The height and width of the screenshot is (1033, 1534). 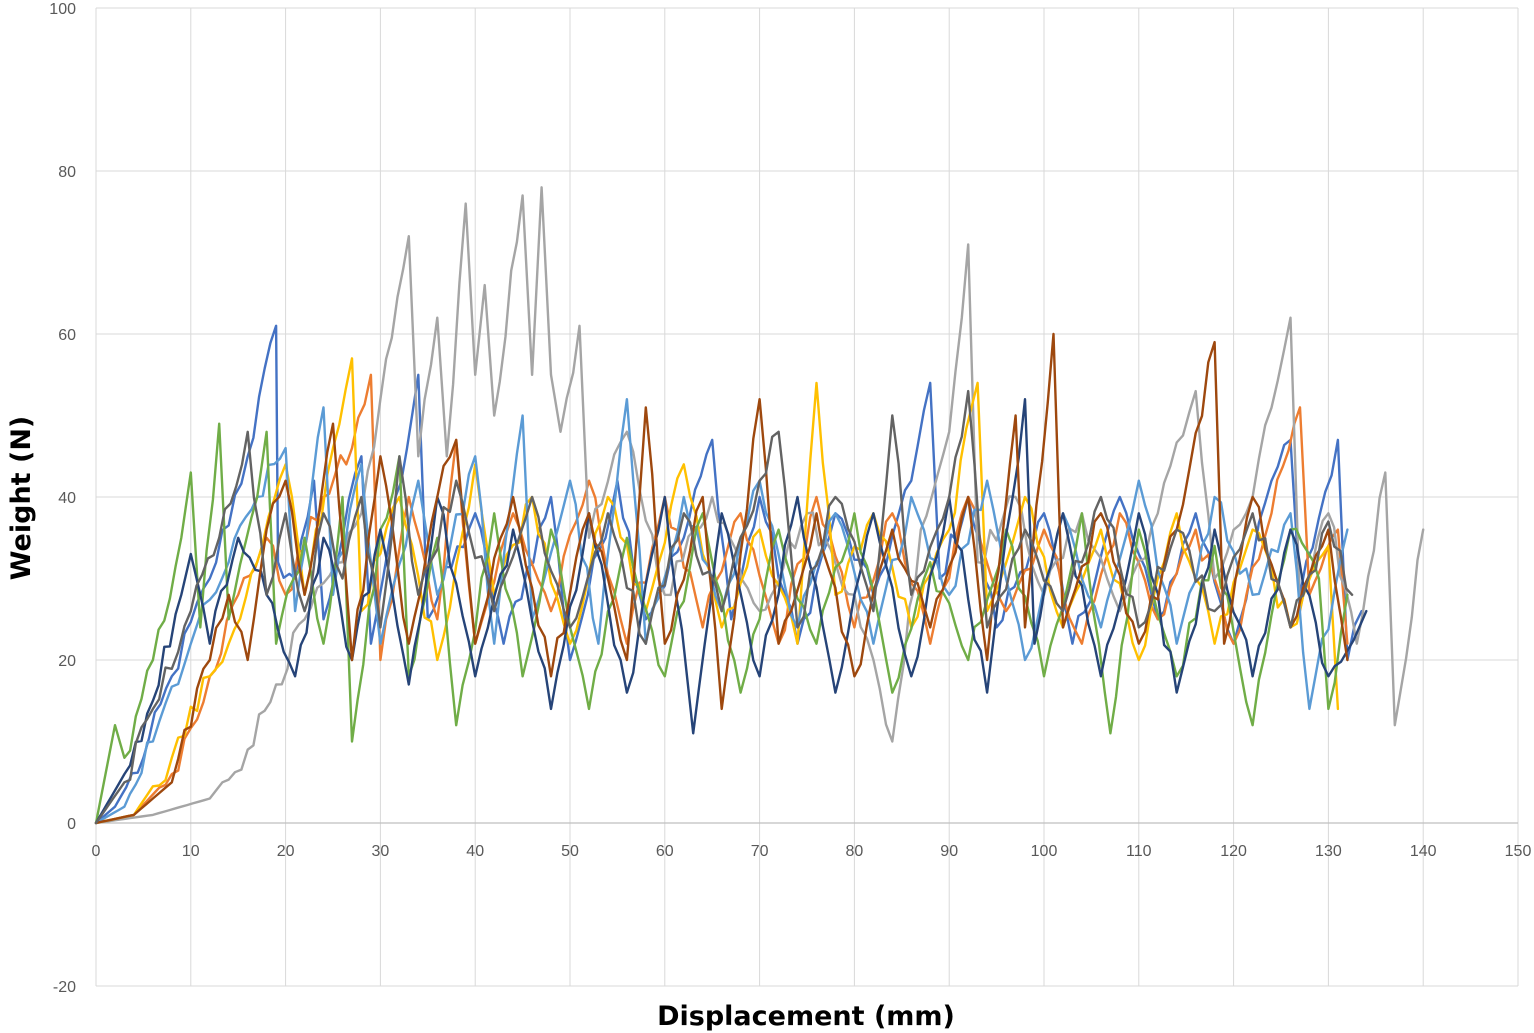 I want to click on x-tick-label: 30, so click(x=381, y=851).